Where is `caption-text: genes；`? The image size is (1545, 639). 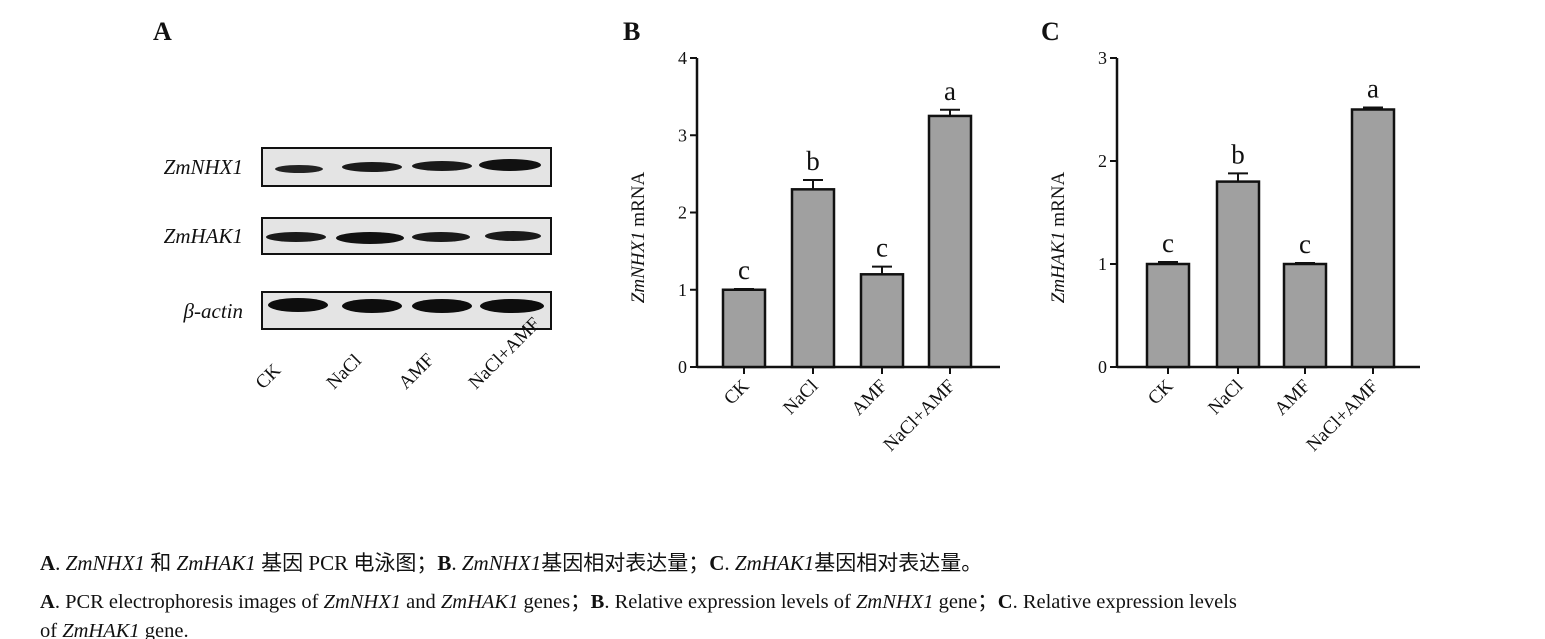
caption-text: genes； is located at coordinates (554, 602).